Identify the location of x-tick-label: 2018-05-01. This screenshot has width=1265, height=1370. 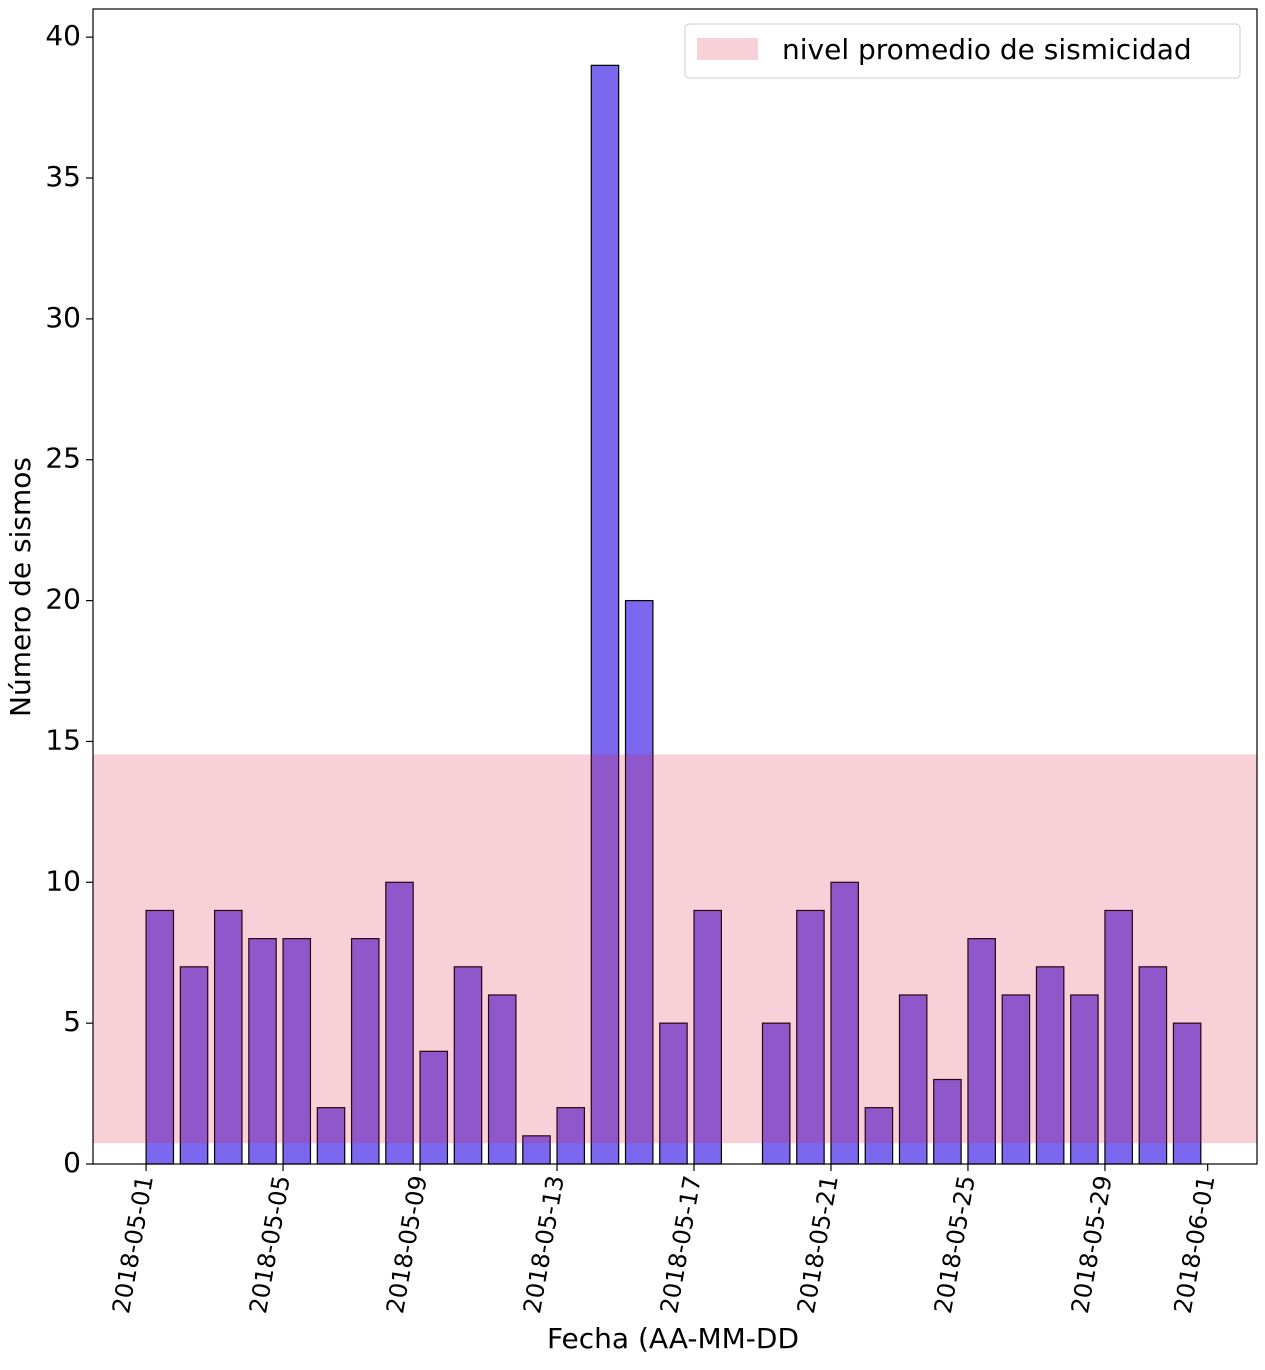
(133, 1244).